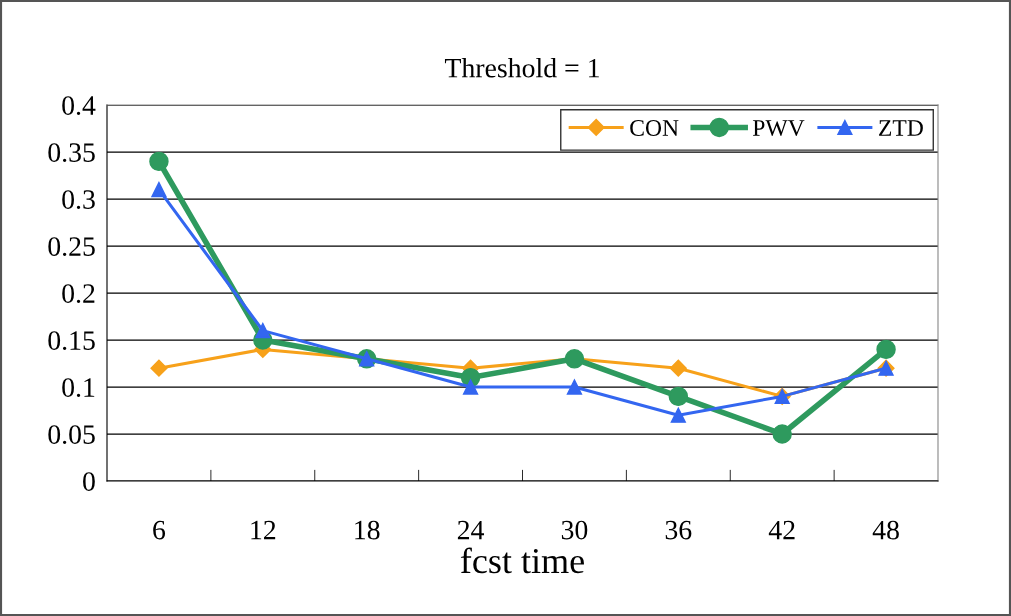 This screenshot has width=1011, height=616. I want to click on x-tick-label: 42, so click(781, 530).